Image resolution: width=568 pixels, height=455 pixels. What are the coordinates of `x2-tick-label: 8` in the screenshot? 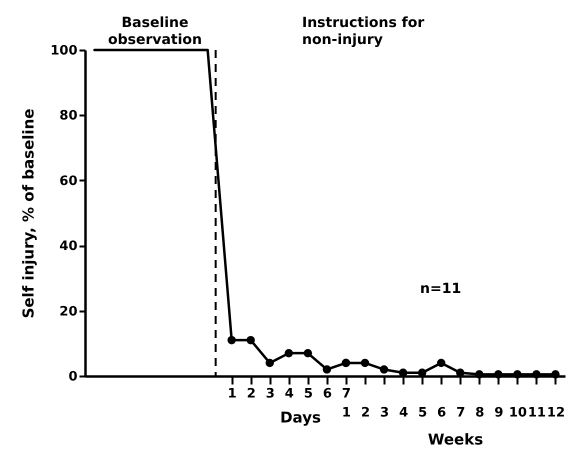 It's located at (479, 413).